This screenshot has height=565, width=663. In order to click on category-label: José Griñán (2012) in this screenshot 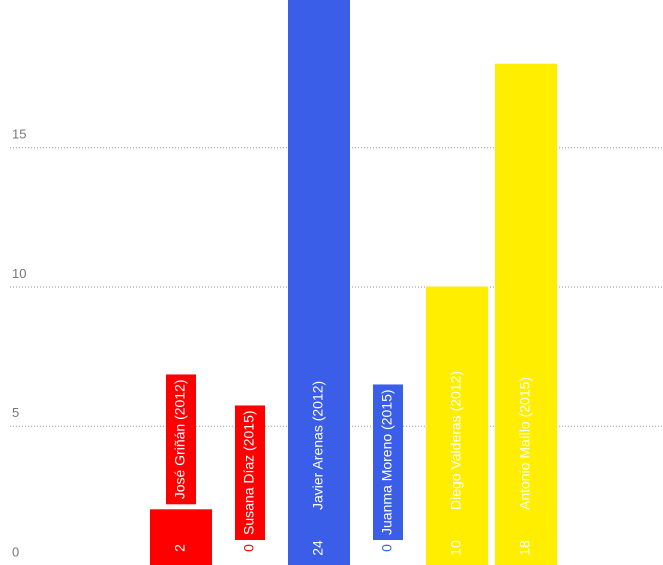, I will do `click(180, 439)`.